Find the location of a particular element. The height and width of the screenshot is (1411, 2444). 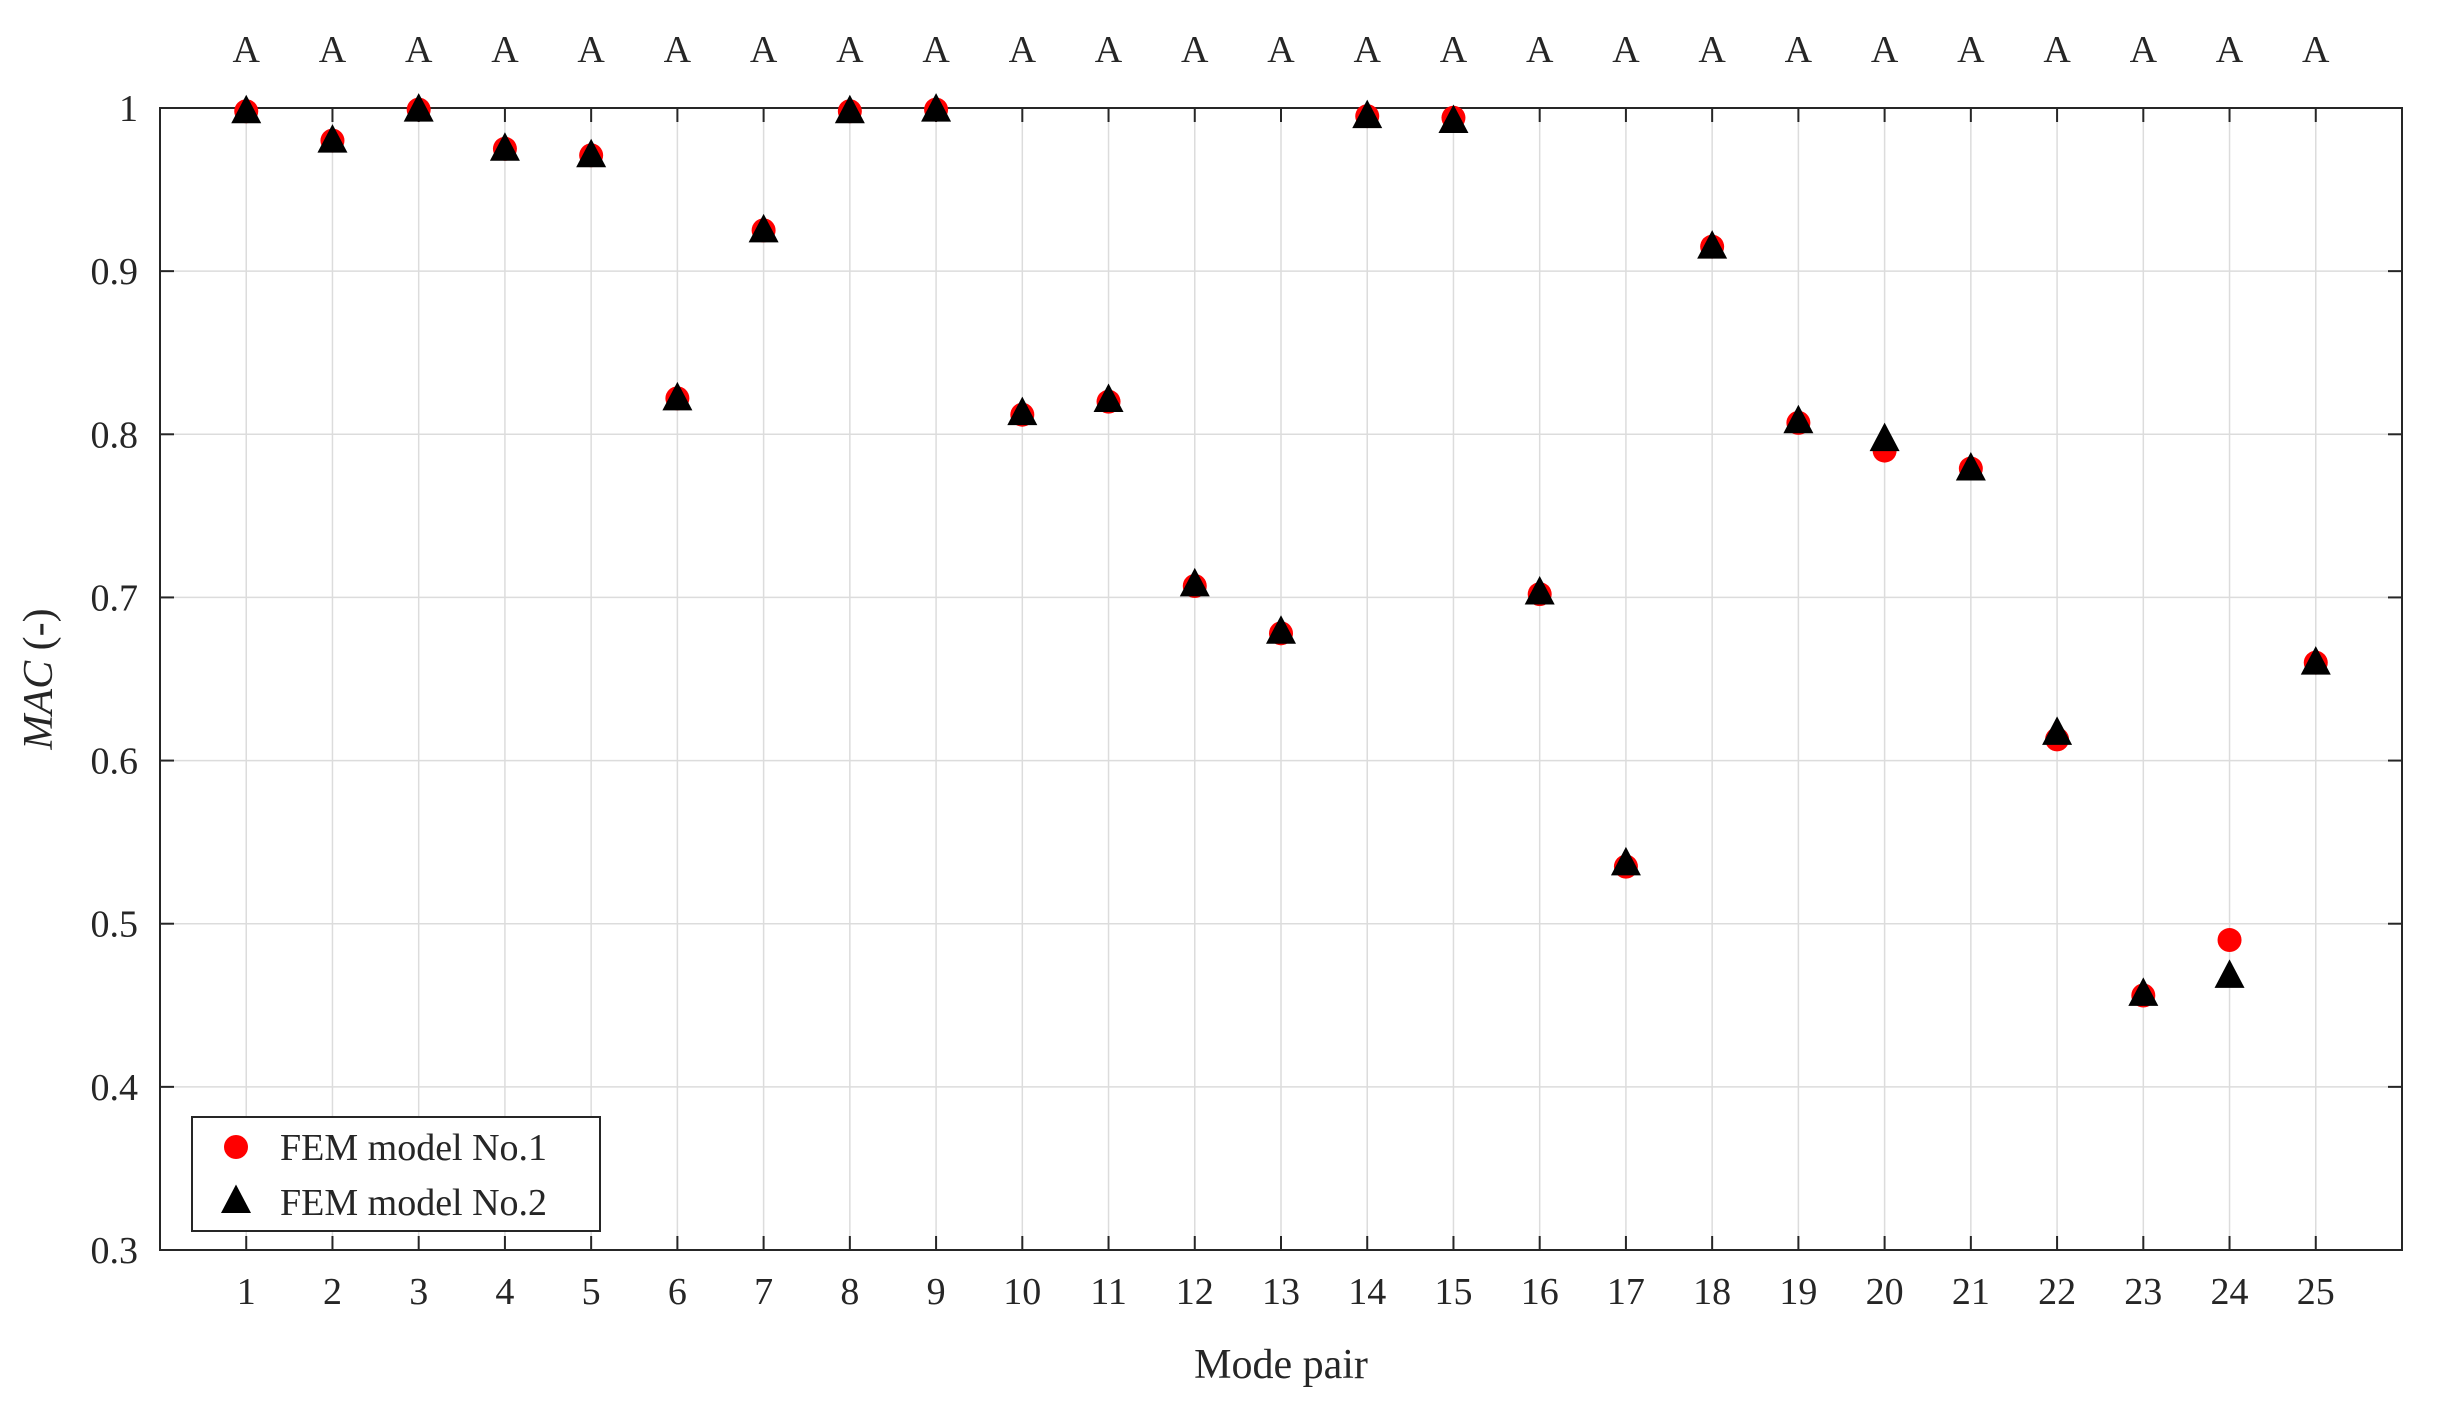

legend-marker-triangle is located at coordinates (236, 1198).